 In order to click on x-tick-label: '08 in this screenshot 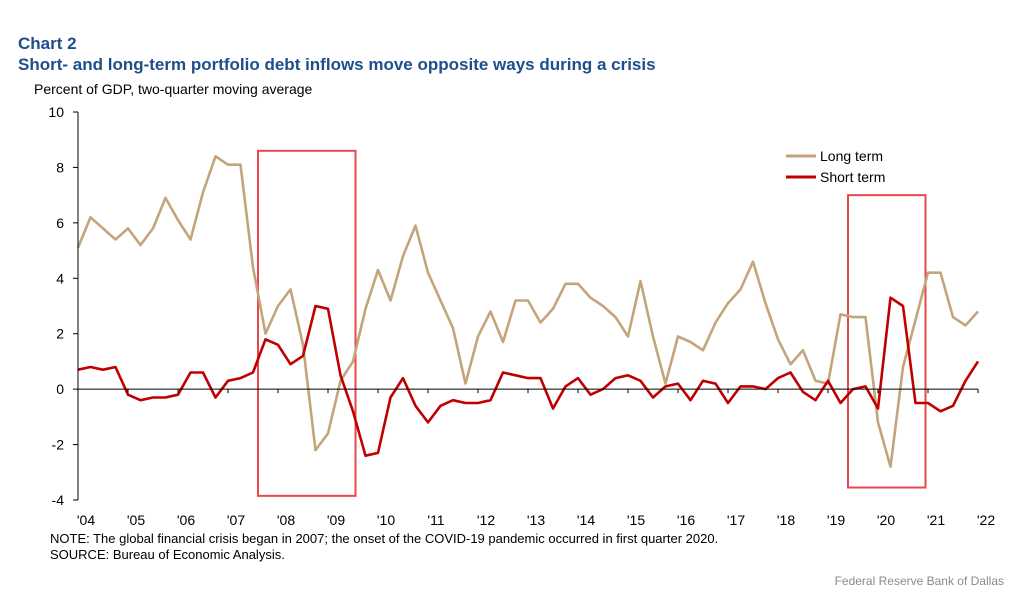, I will do `click(286, 520)`.